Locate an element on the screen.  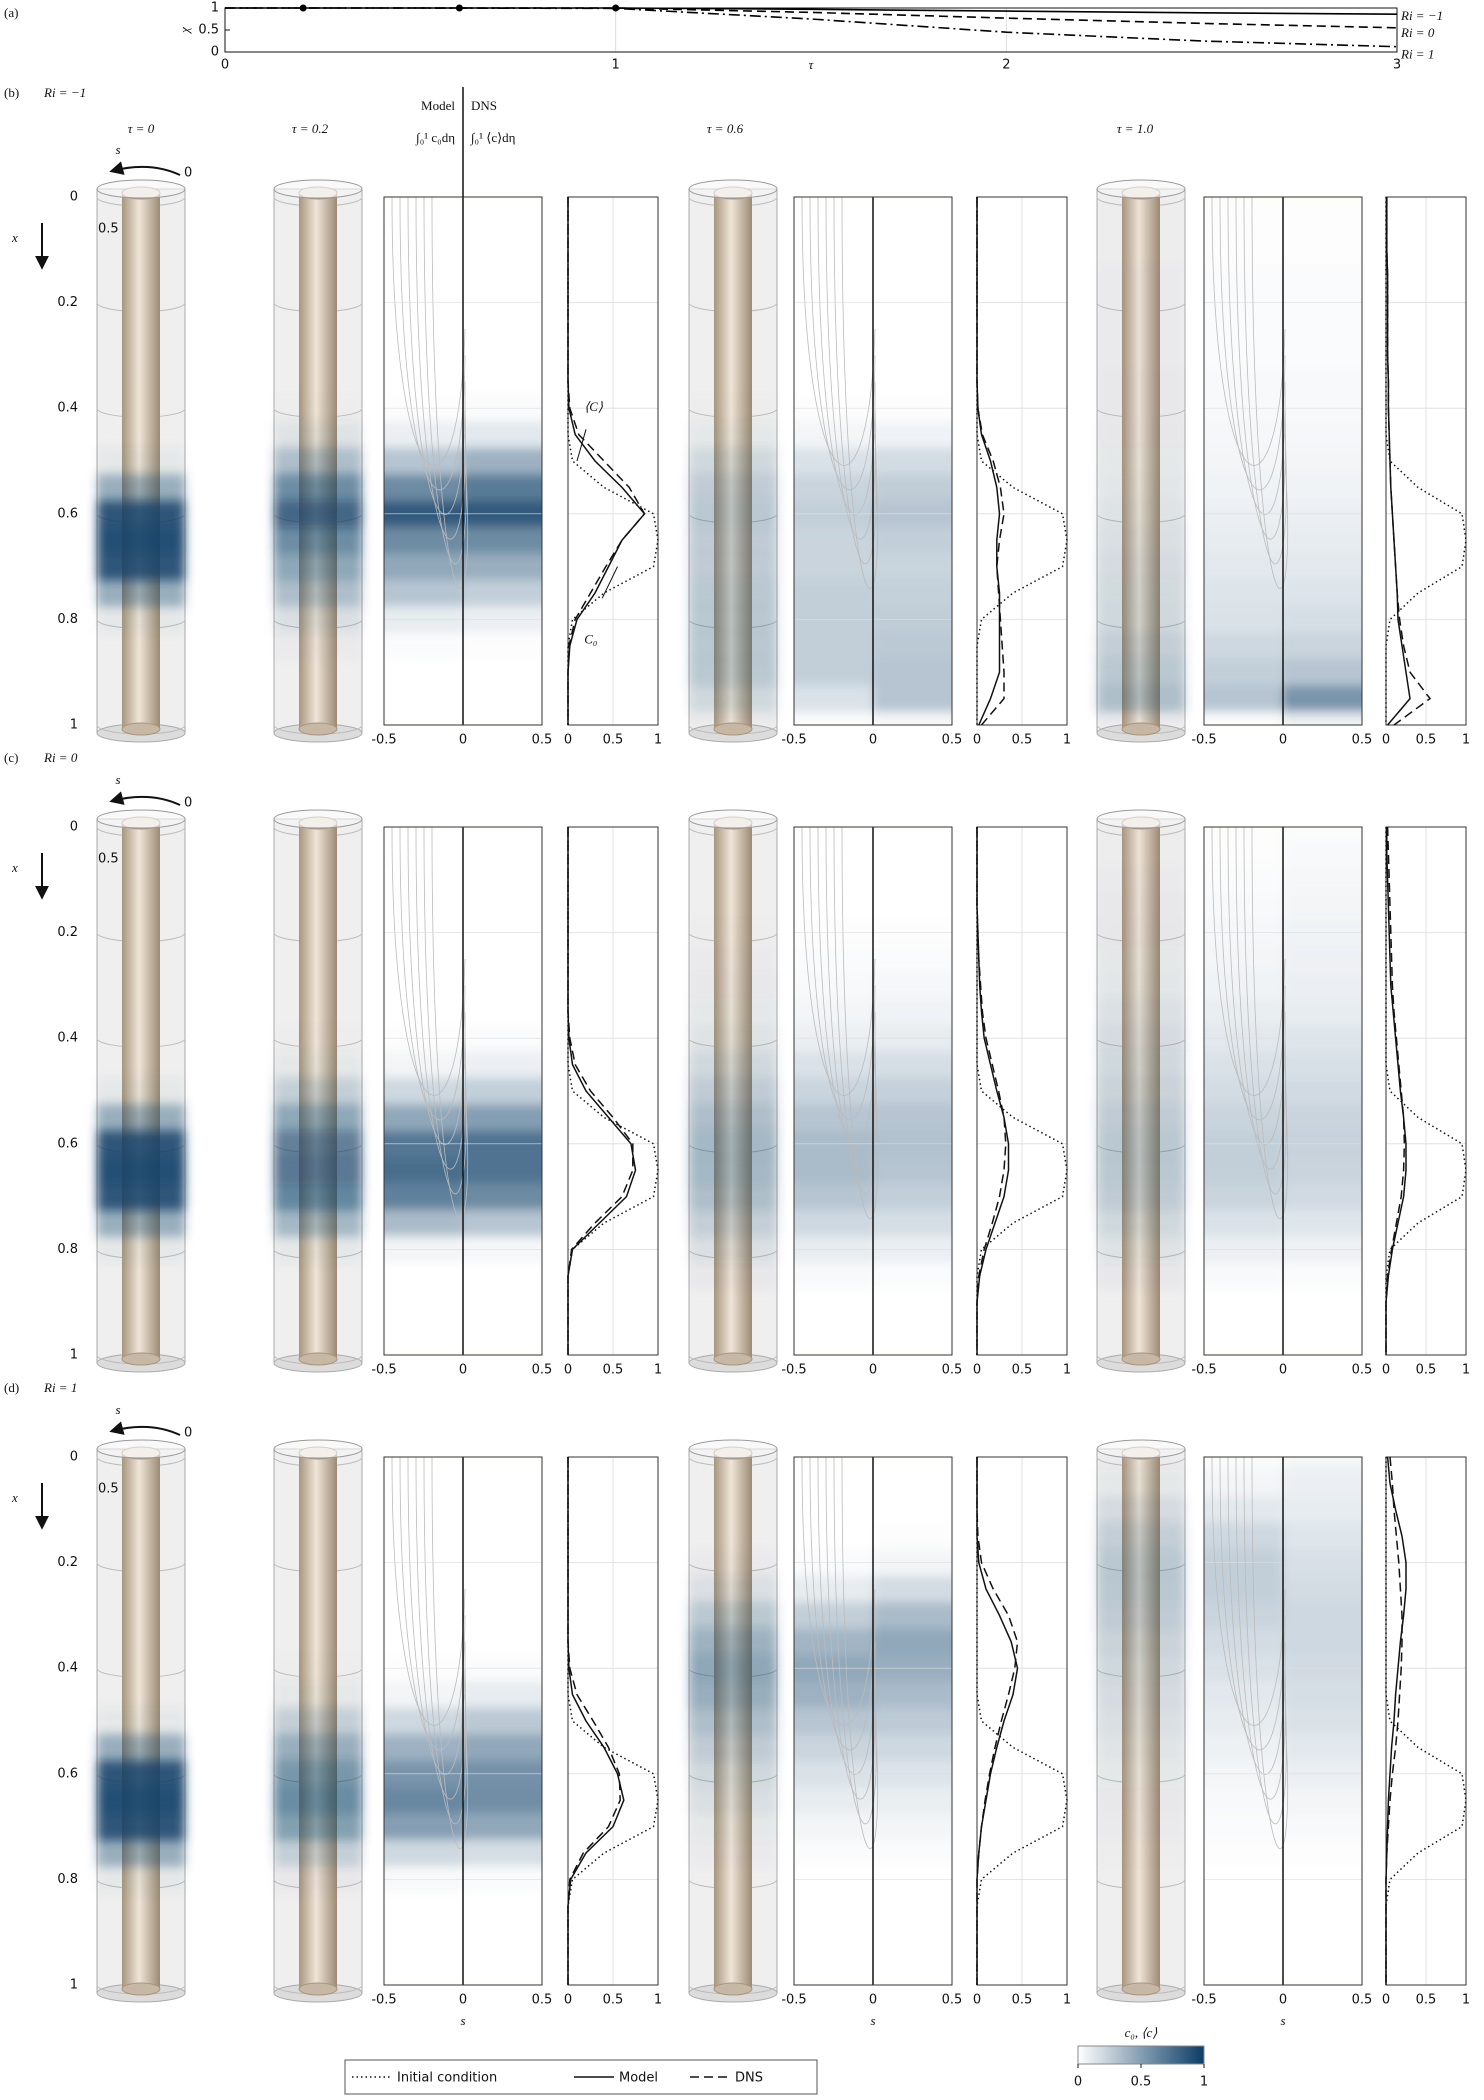
x-tick-label: -0.5 is located at coordinates (1203, 2000).